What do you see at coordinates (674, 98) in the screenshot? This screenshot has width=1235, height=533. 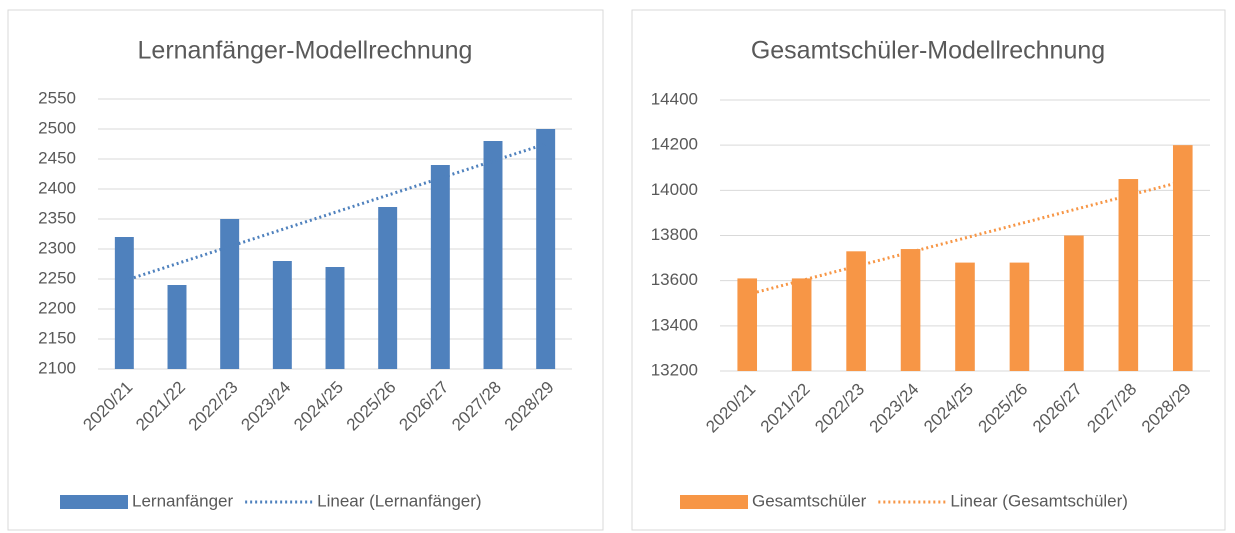 I see `y-tick-label: 14400` at bounding box center [674, 98].